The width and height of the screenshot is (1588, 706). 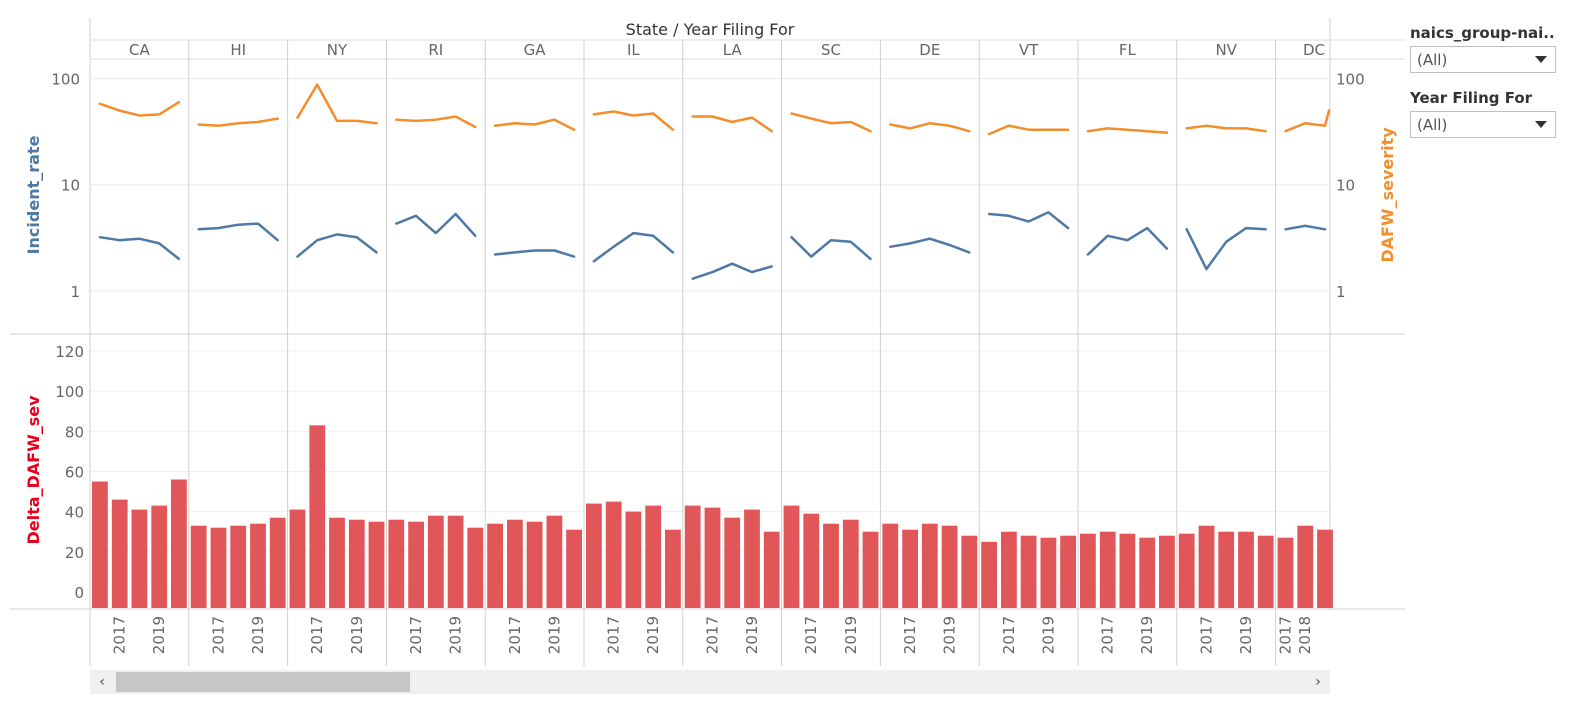 What do you see at coordinates (238, 232) in the screenshot?
I see `incident-rate-line-hi` at bounding box center [238, 232].